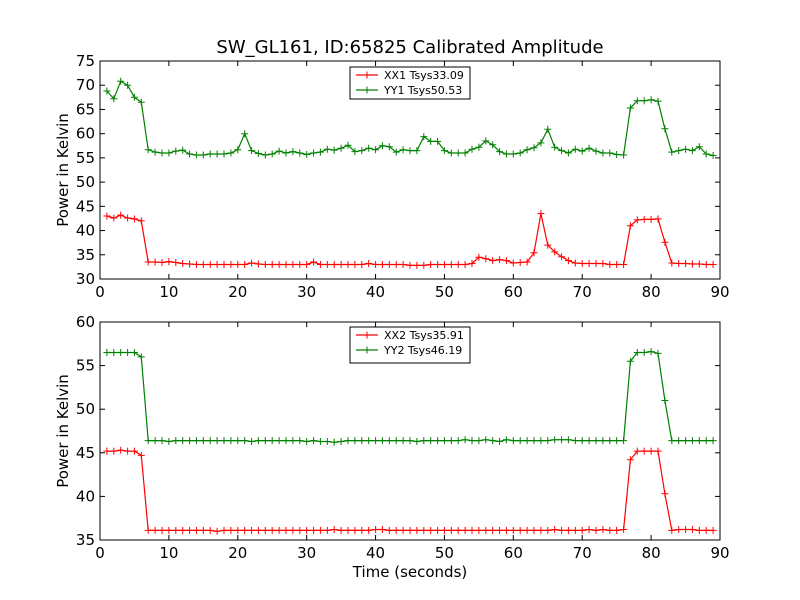 This screenshot has height=600, width=800. Describe the element at coordinates (168, 553) in the screenshot. I see `x-tick-label: 10` at that location.